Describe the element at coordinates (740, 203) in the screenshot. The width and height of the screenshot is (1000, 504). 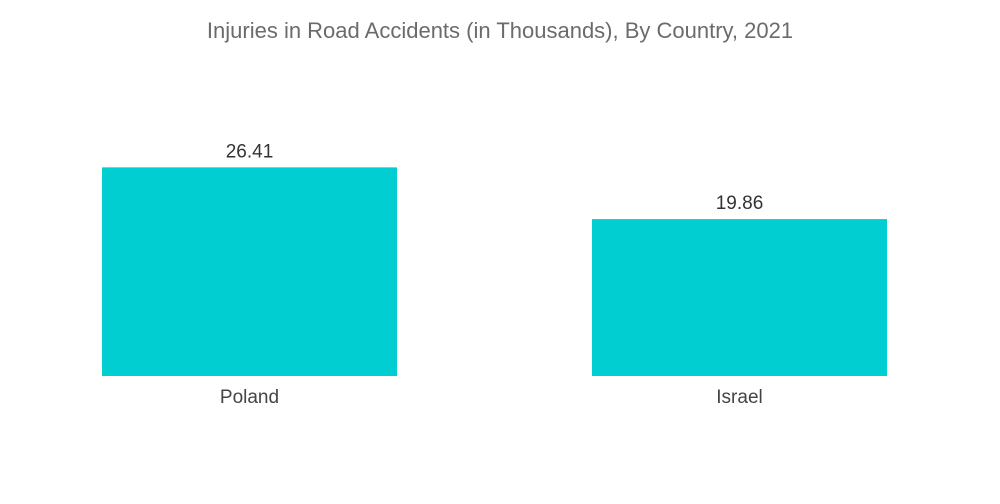
I see `data-label-israel: 19.86` at that location.